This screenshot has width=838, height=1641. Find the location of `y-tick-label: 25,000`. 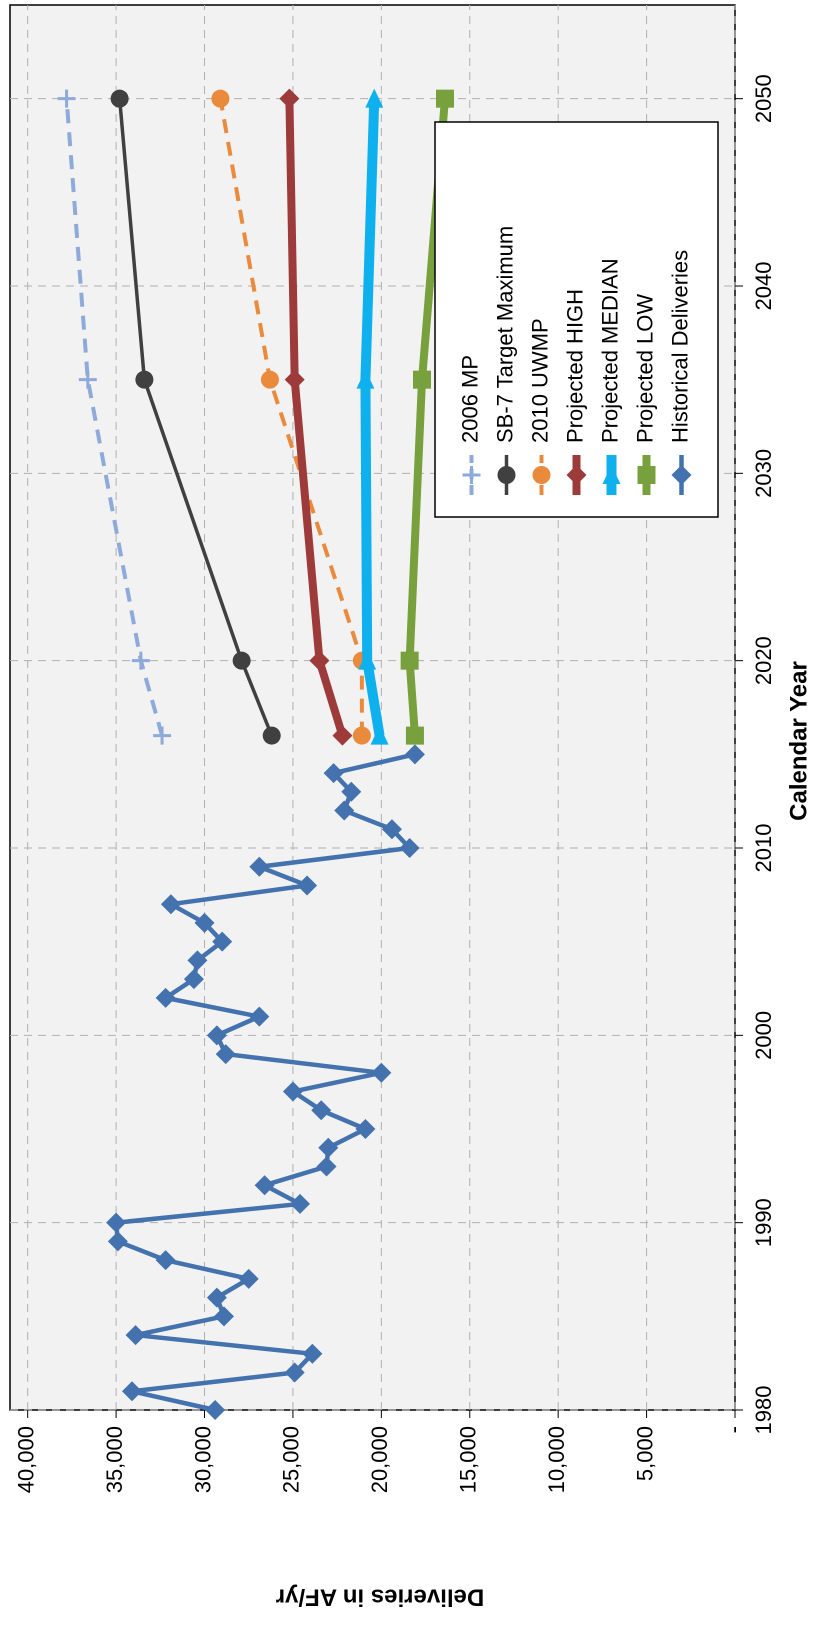

y-tick-label: 25,000 is located at coordinates (291, 1459).